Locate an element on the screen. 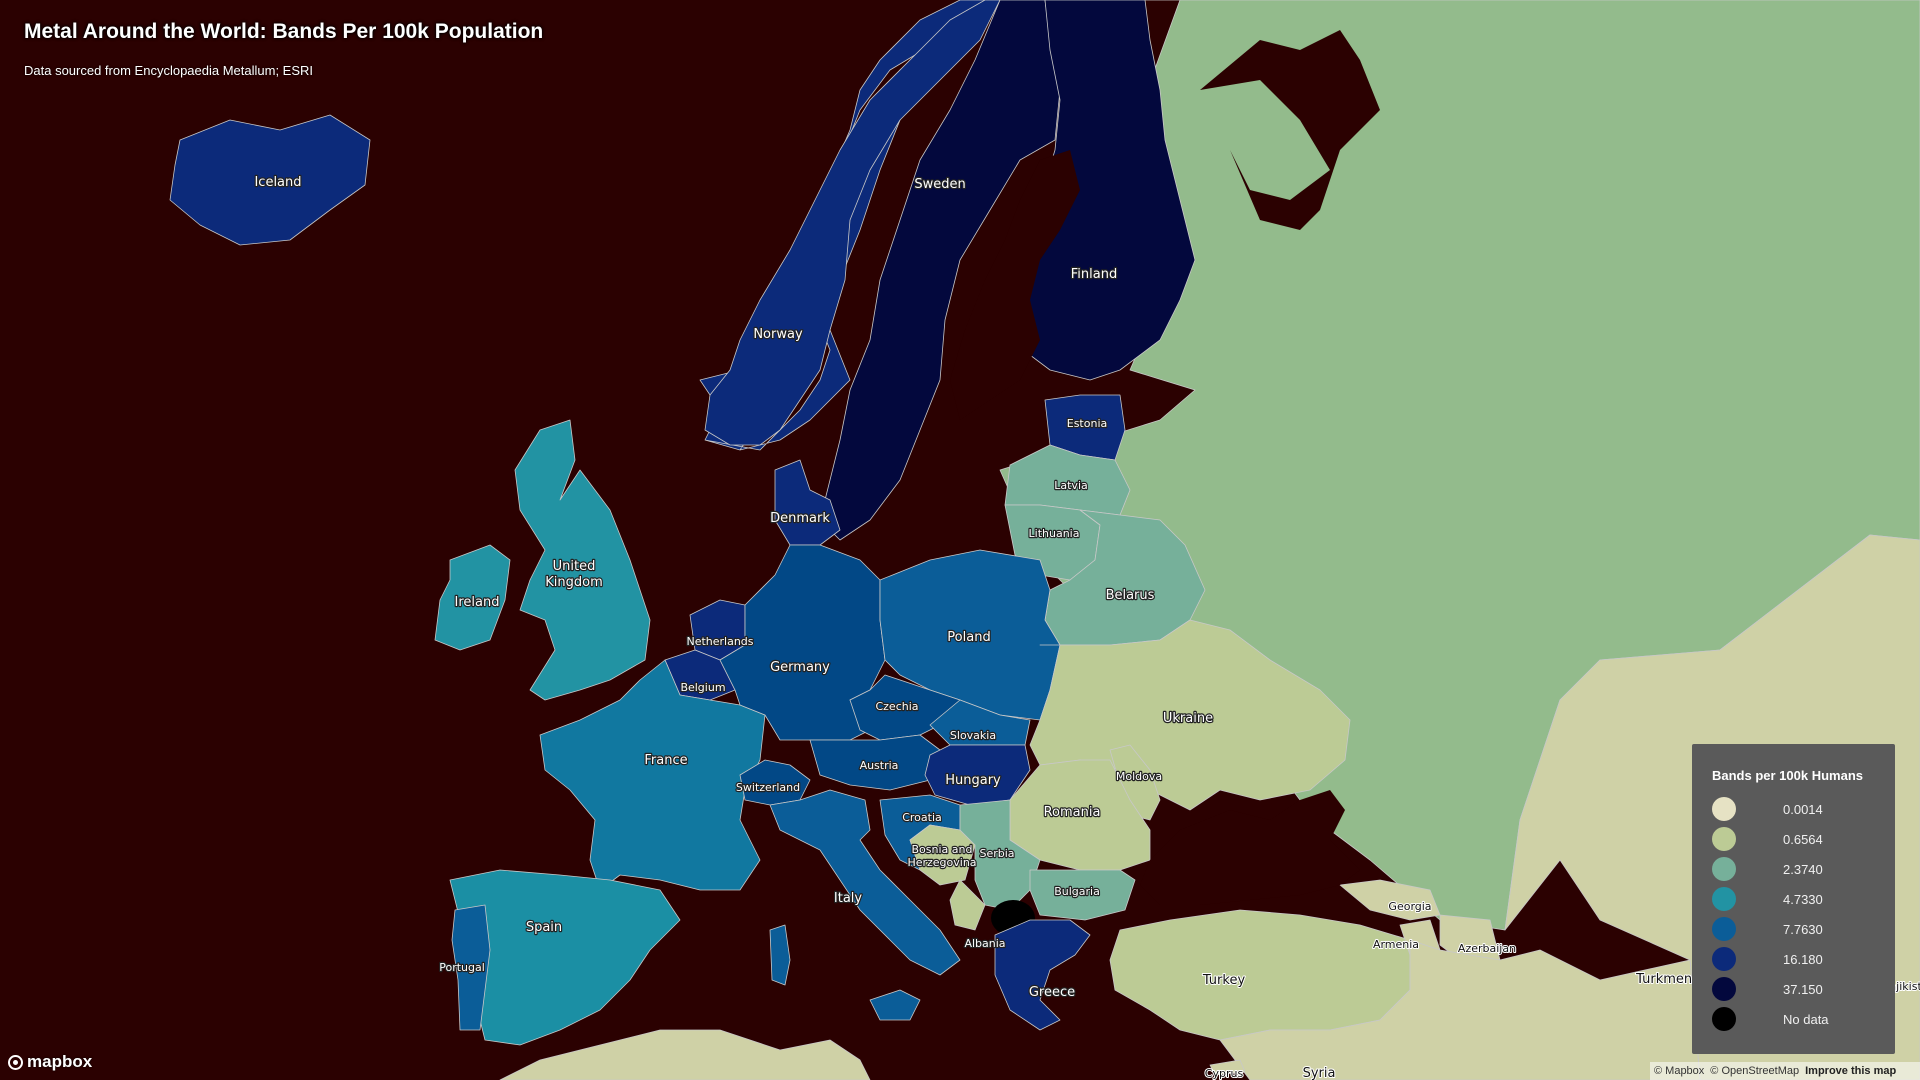 The width and height of the screenshot is (1920, 1080). label-denmark: Denmark is located at coordinates (800, 518).